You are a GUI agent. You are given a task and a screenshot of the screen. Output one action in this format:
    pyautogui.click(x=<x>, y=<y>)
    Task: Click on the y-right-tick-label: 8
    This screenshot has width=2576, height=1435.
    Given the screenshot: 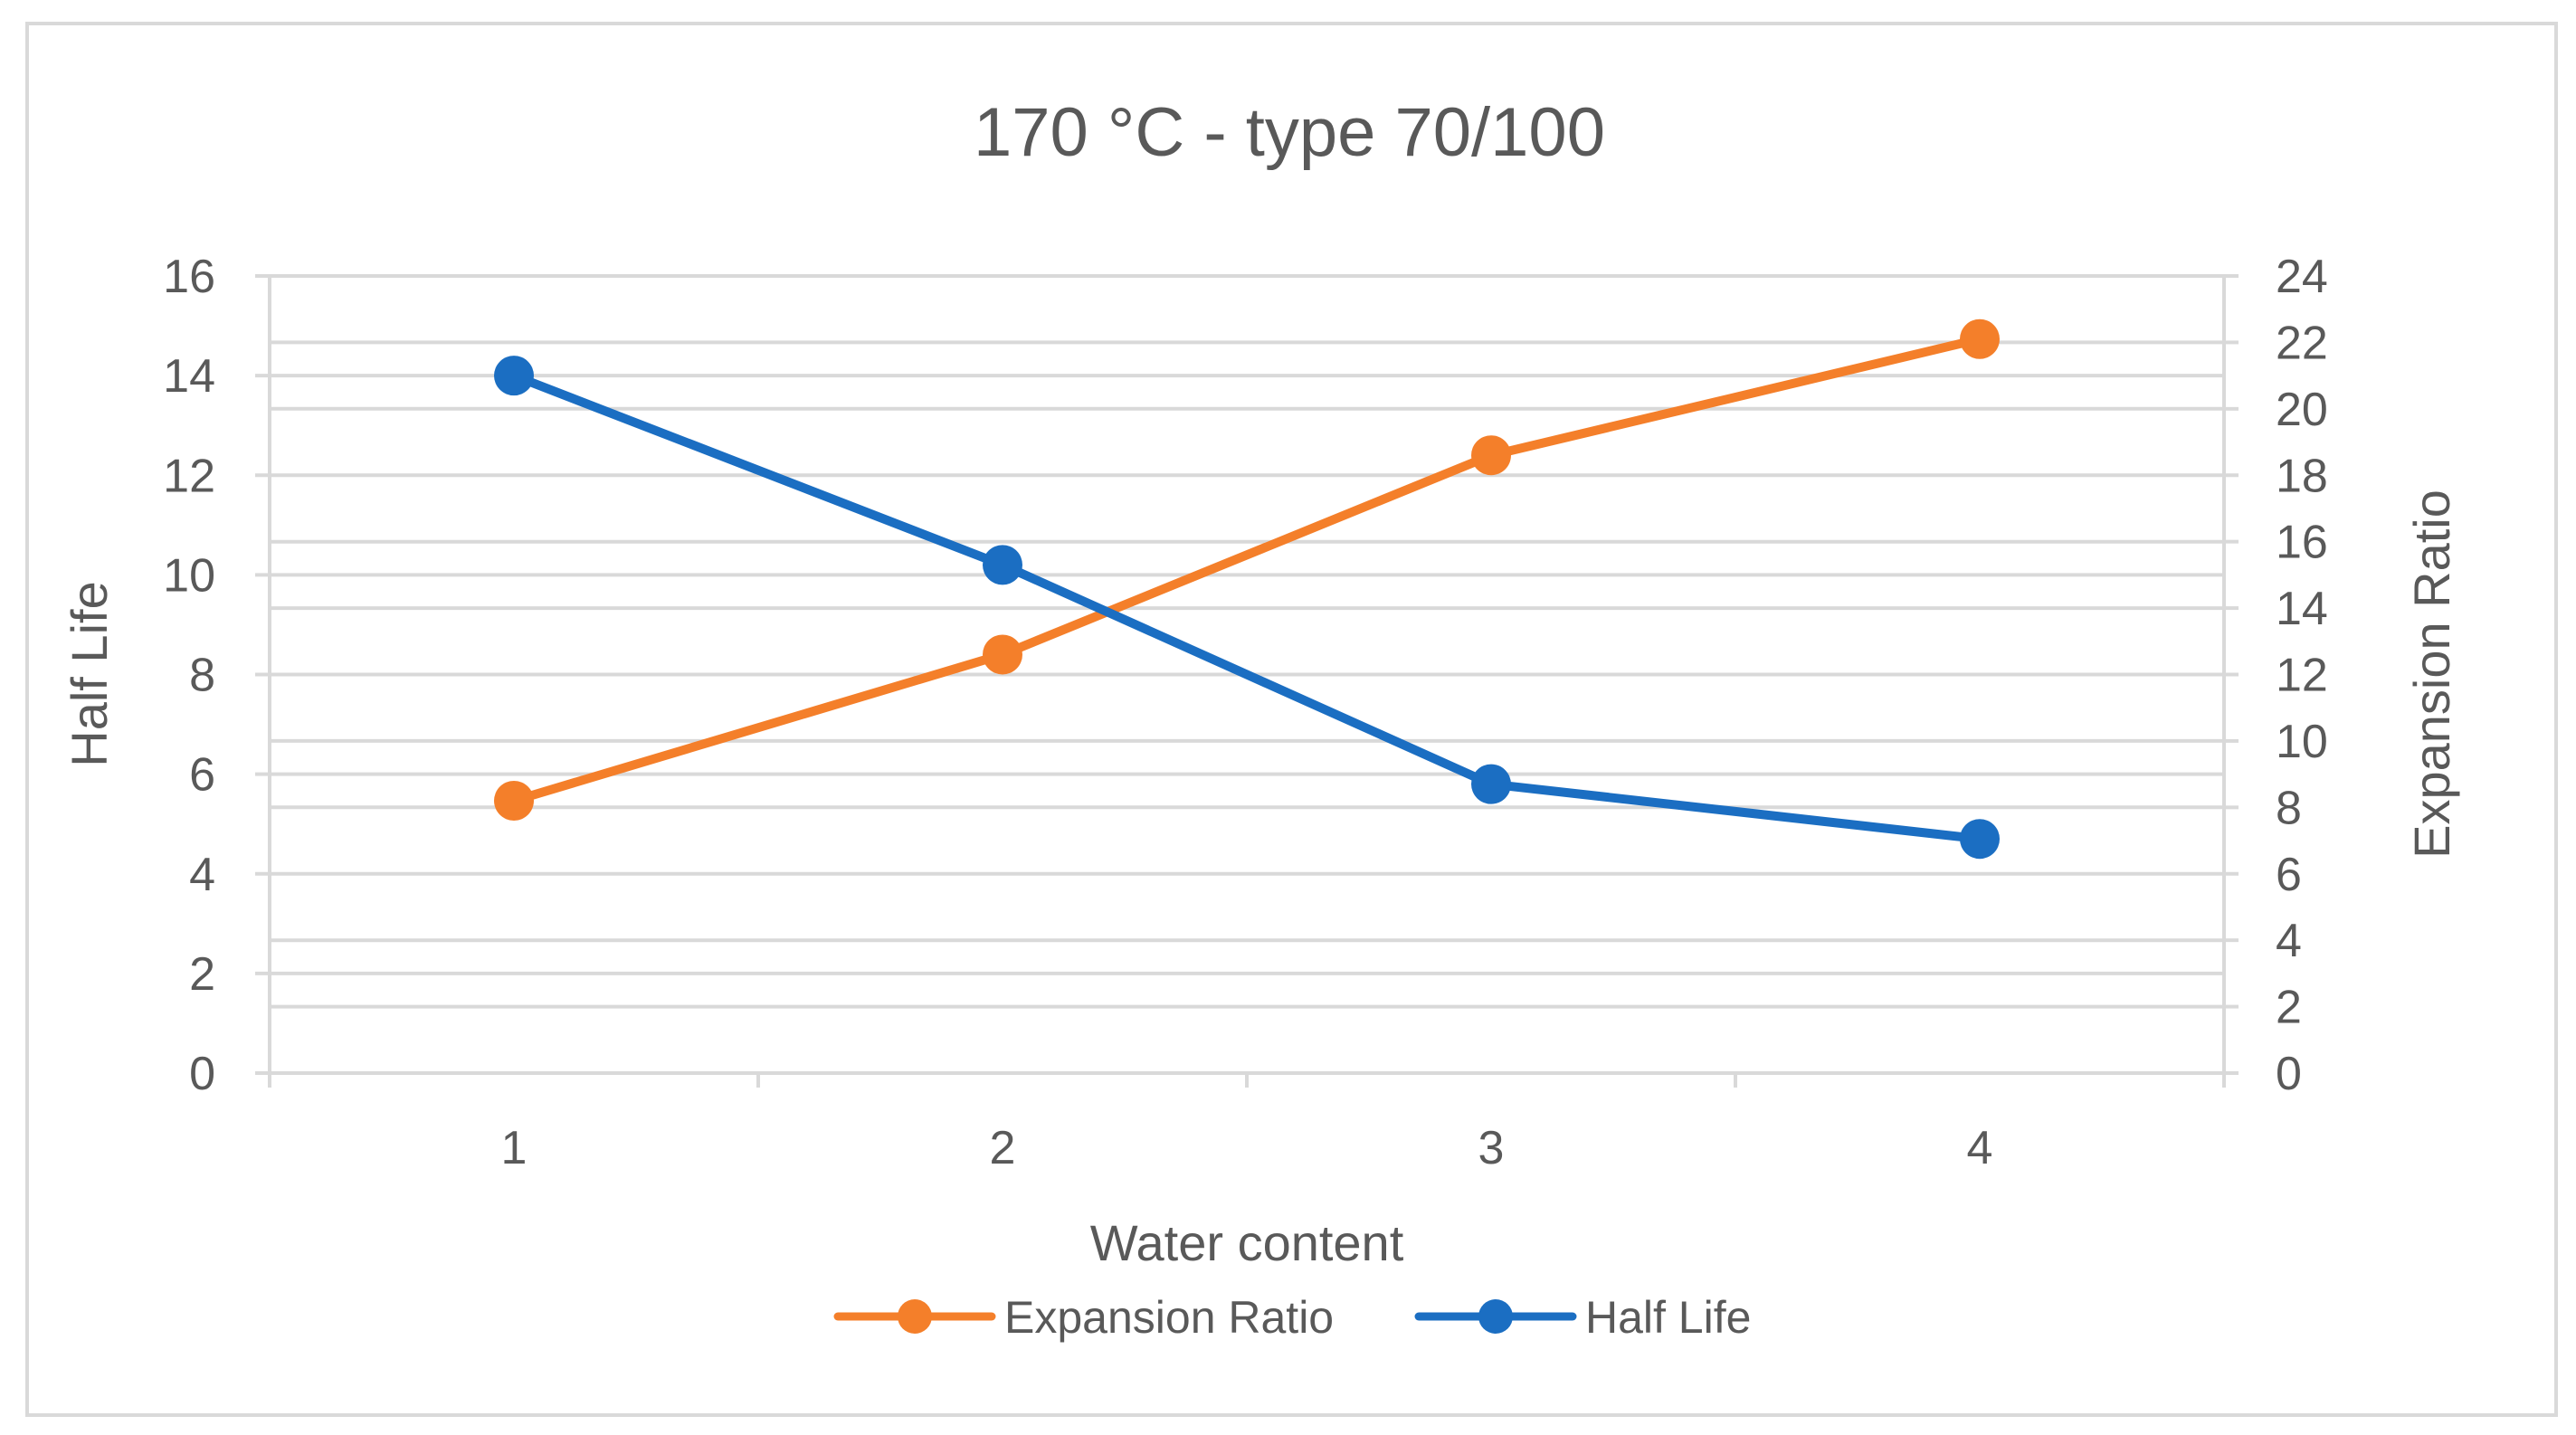 What is the action you would take?
    pyautogui.click(x=2289, y=808)
    